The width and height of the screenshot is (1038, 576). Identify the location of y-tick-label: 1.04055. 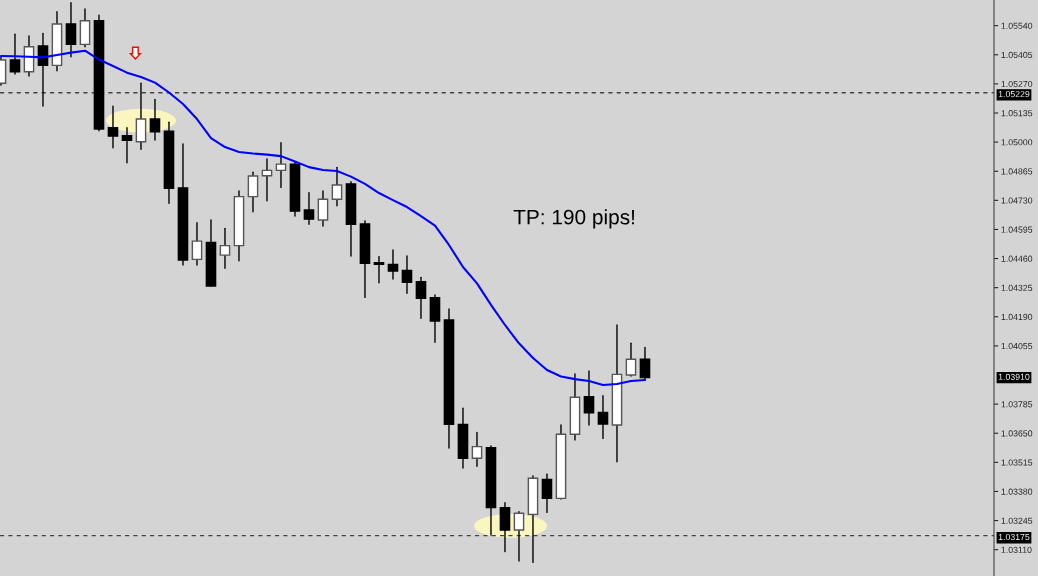
(1017, 346).